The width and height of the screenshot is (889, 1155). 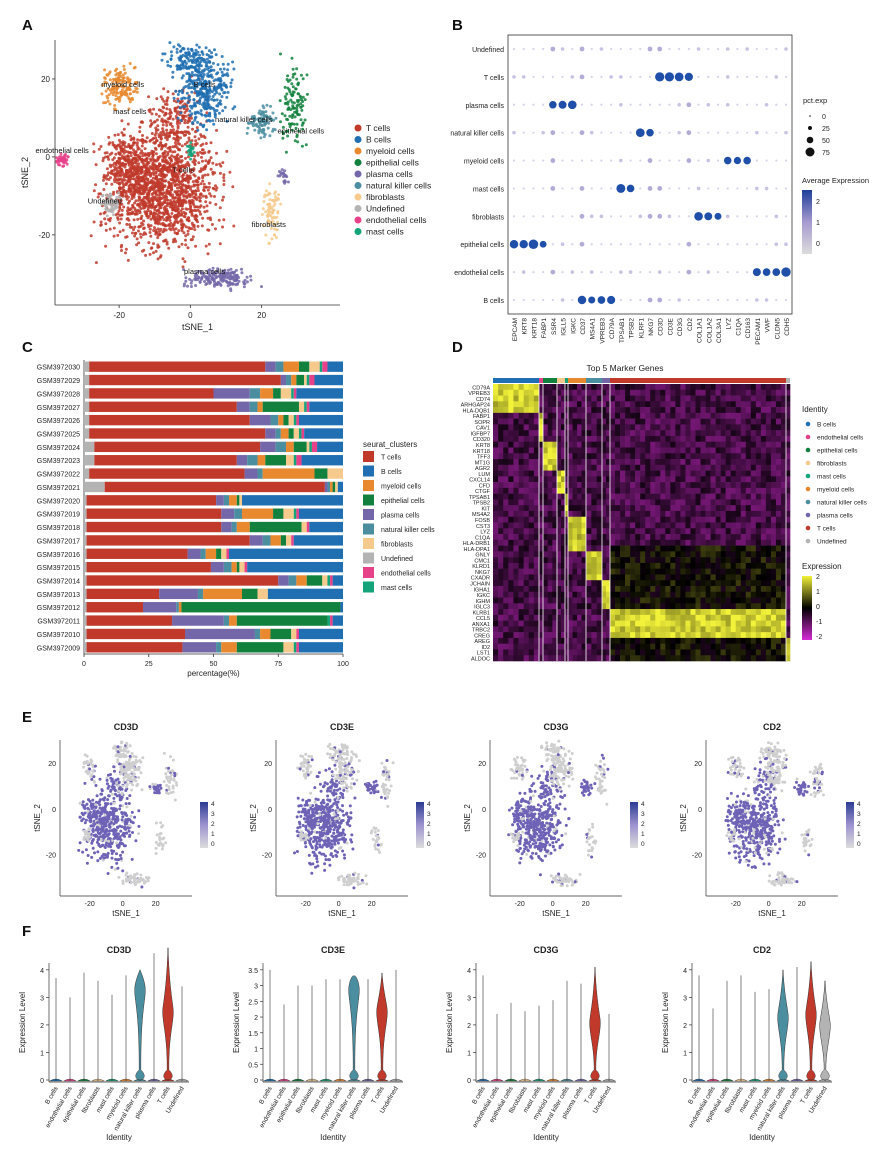 I want to click on panel-b-size-label: 50, so click(x=826, y=141).